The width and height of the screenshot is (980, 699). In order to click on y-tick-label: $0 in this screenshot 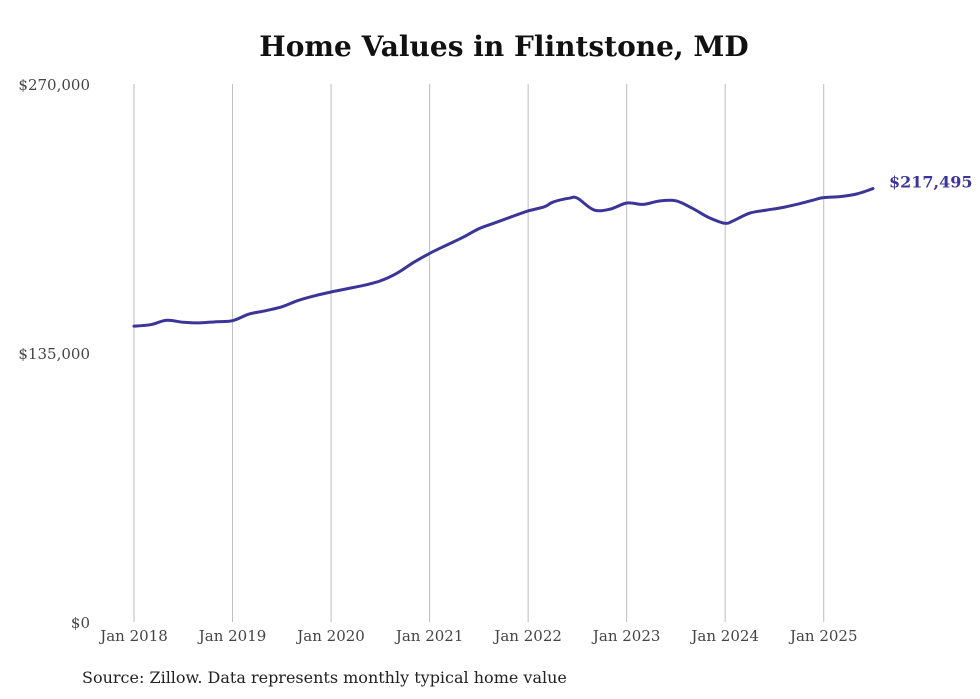, I will do `click(80, 623)`.